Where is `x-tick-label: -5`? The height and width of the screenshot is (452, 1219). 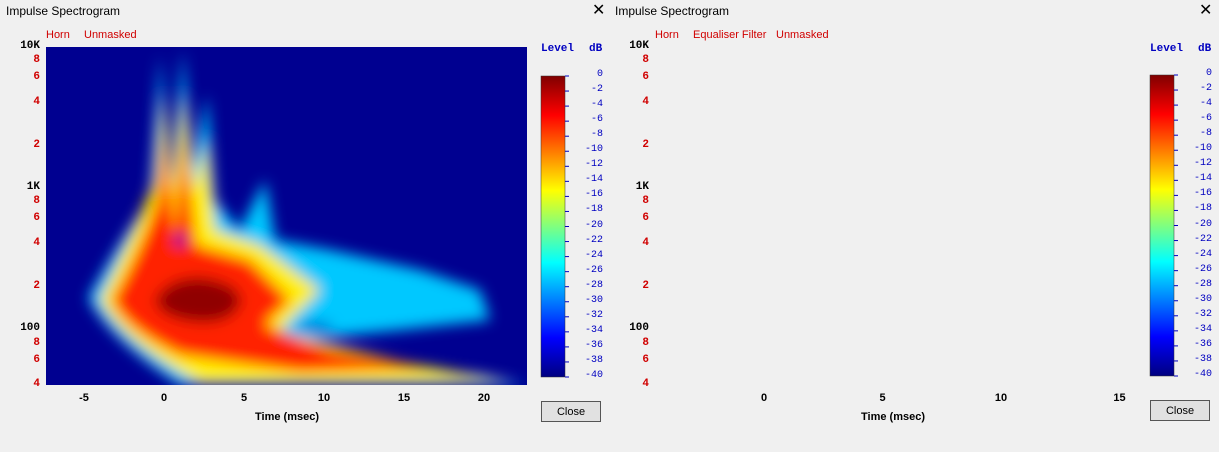
x-tick-label: -5 is located at coordinates (84, 398).